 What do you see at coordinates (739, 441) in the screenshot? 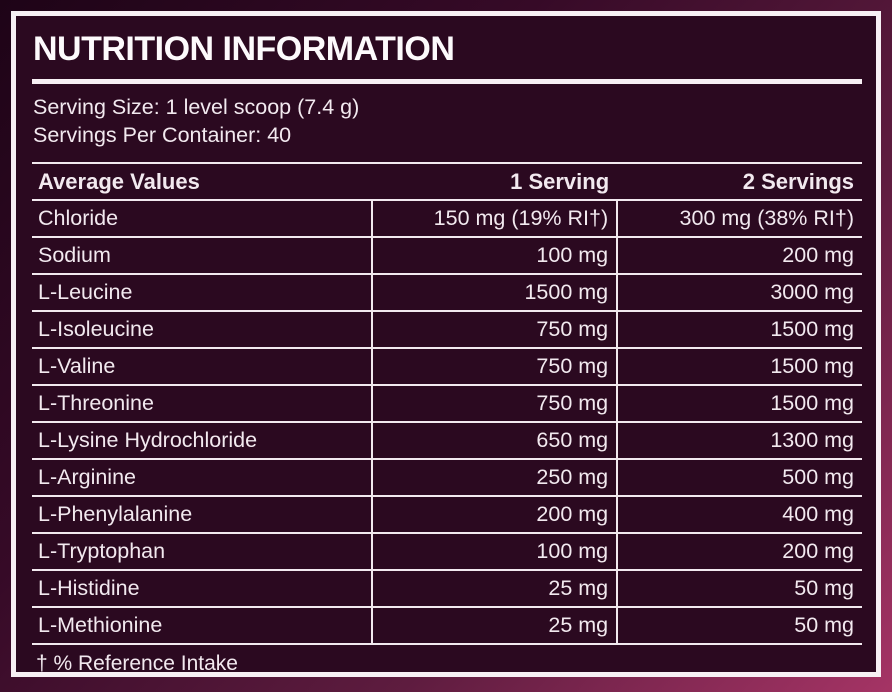
I see `serving-2-value: 1300 mg` at bounding box center [739, 441].